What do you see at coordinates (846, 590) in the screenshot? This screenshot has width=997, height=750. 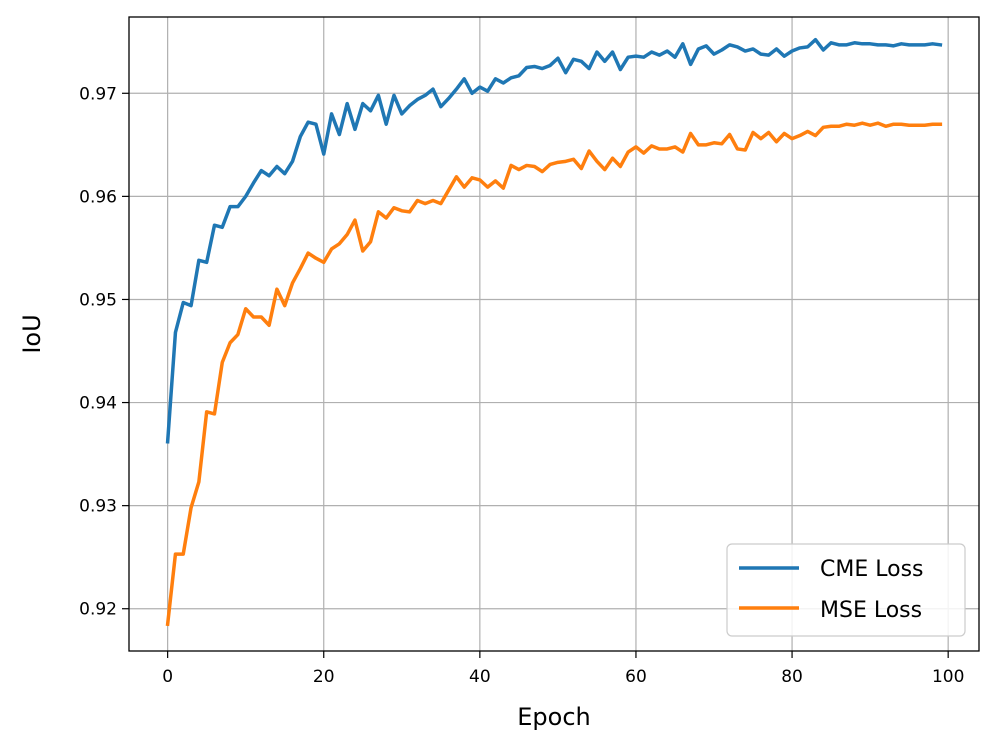 I see `legend: CME Loss MSE Loss` at bounding box center [846, 590].